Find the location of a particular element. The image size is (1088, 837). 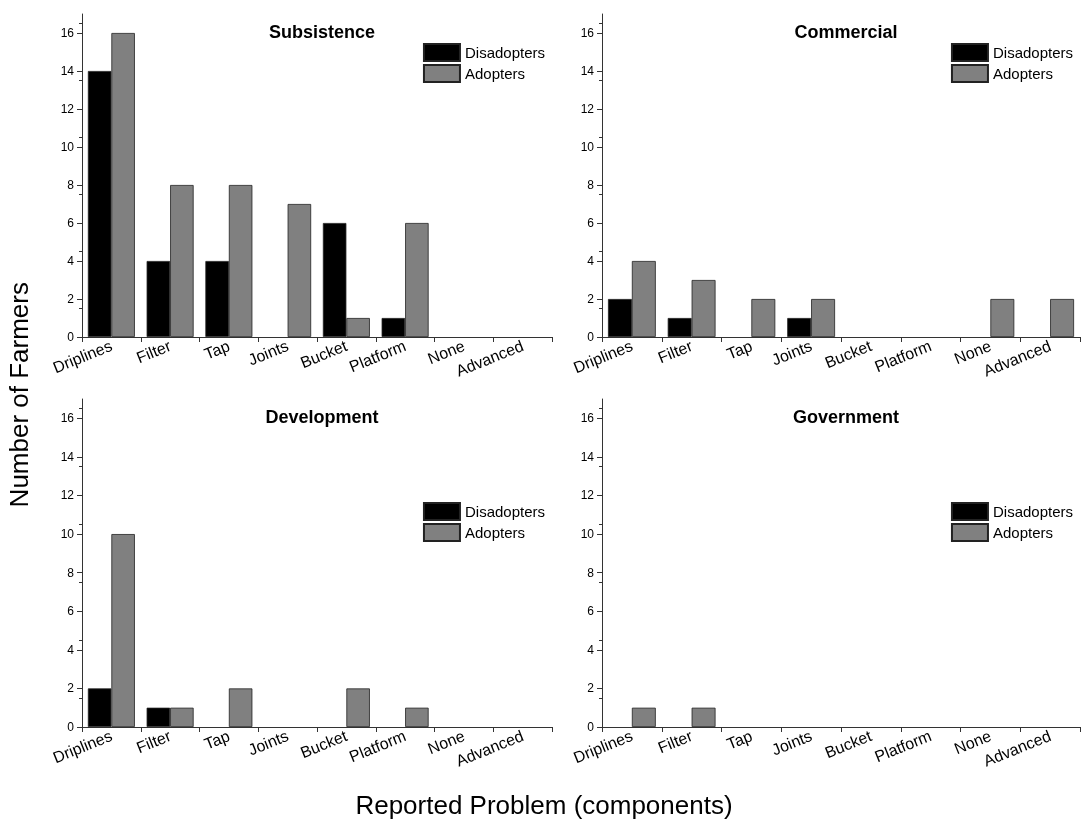

y-axis-title: Number of Farmers is located at coordinates (19, 395).